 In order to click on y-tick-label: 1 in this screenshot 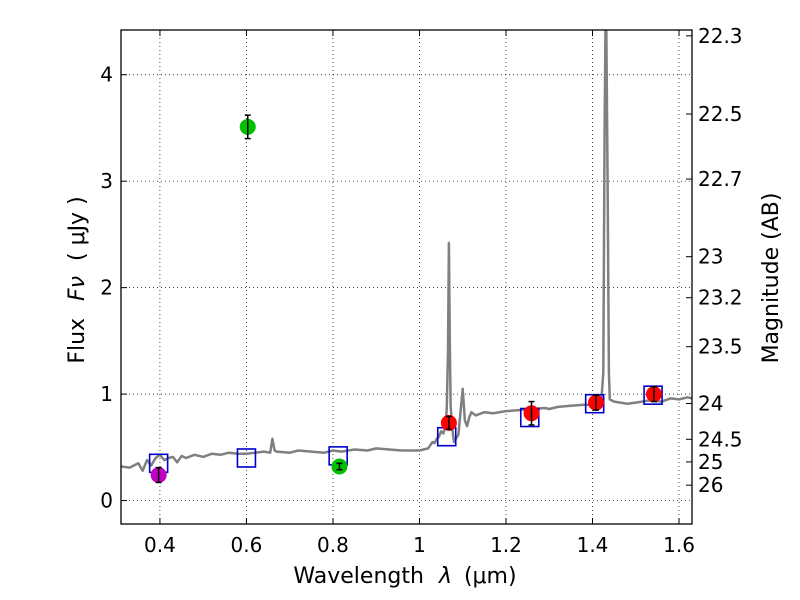, I will do `click(106, 394)`.